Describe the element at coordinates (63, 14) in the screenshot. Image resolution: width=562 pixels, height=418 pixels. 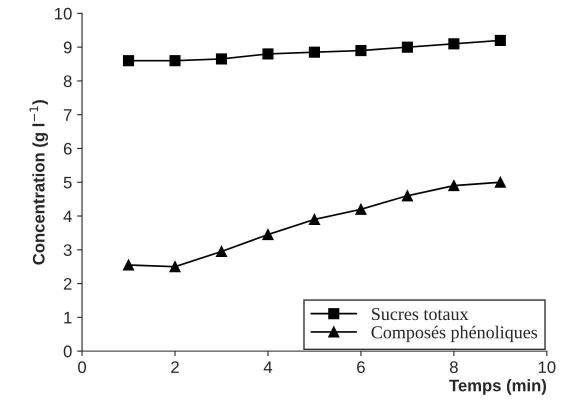
I see `y-tick-label: 10` at that location.